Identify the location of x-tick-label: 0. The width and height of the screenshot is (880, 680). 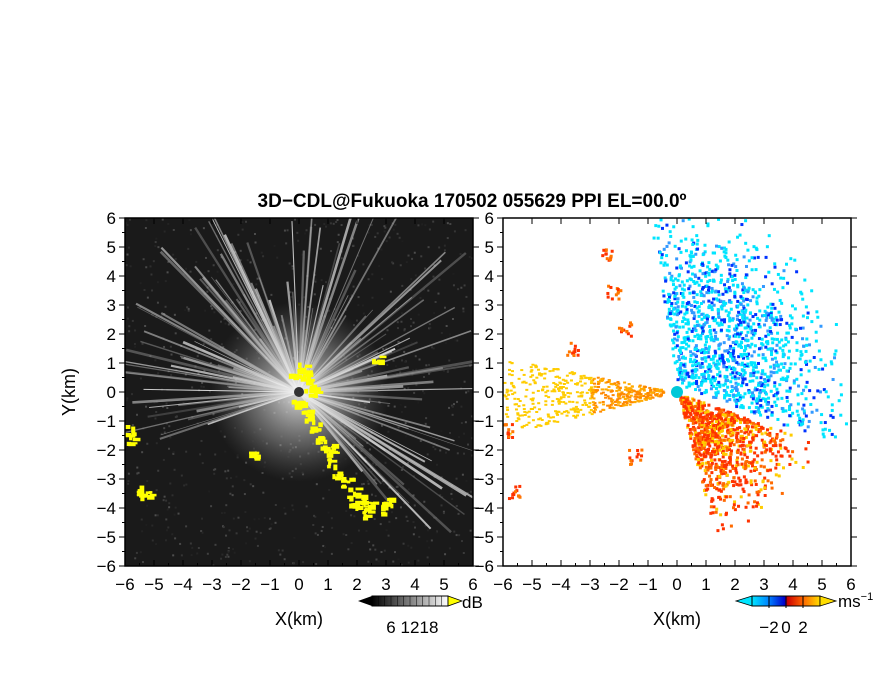
(298, 584).